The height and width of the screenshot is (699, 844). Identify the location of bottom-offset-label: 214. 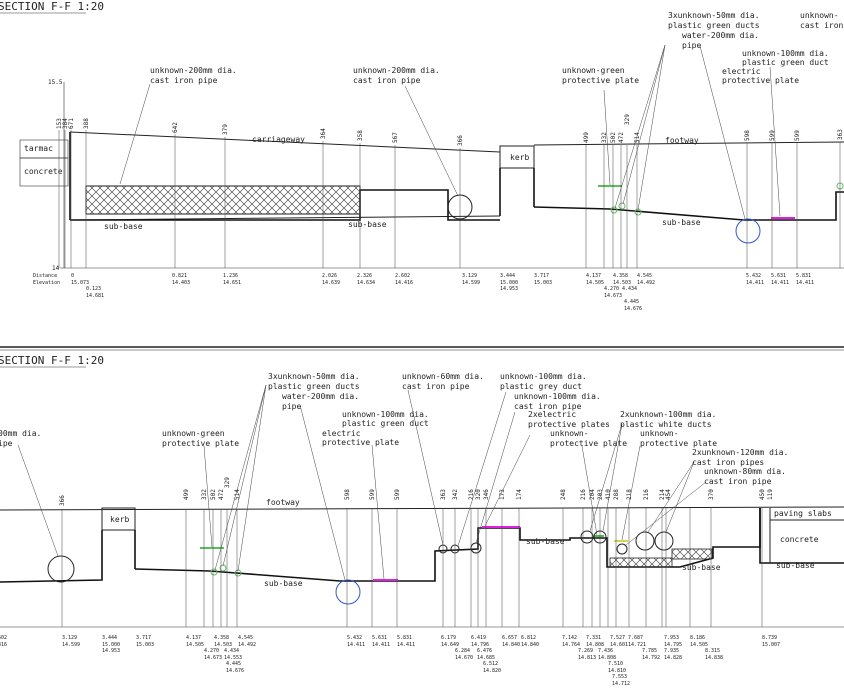
(662, 494).